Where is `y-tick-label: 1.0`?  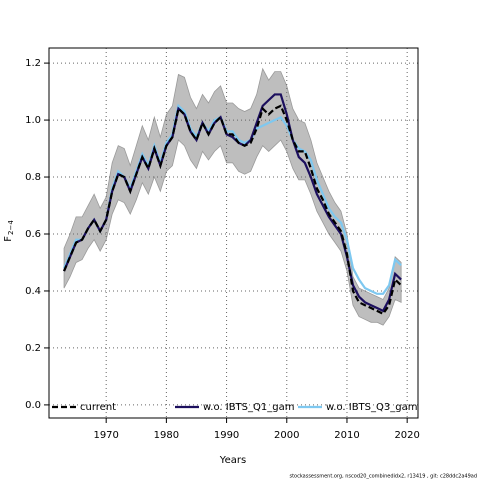 y-tick-label: 1.0 is located at coordinates (33, 120).